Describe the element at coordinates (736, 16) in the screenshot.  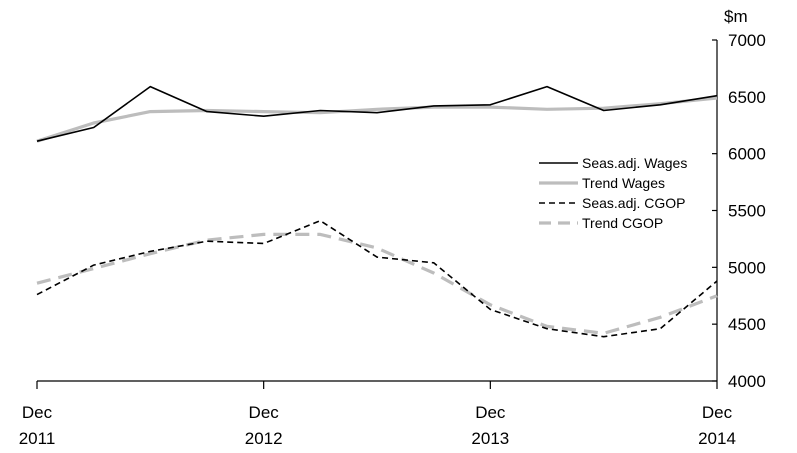
I see `y-unit-label: $m` at that location.